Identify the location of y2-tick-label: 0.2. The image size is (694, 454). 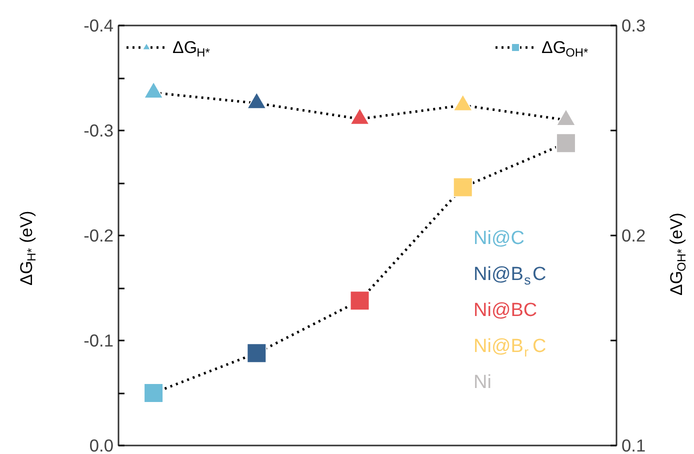
(634, 236).